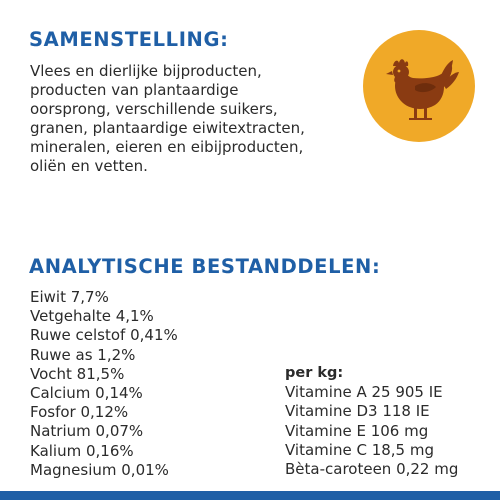 Image resolution: width=500 pixels, height=500 pixels. What do you see at coordinates (92, 316) in the screenshot?
I see `list-item: Vetgehalte 4,1%` at bounding box center [92, 316].